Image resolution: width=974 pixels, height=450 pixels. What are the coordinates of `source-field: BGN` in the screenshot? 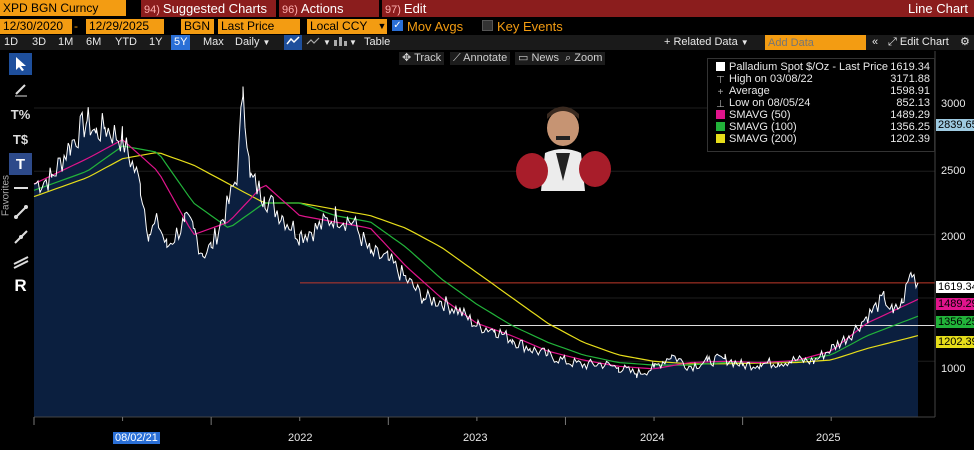 It's located at (197, 26).